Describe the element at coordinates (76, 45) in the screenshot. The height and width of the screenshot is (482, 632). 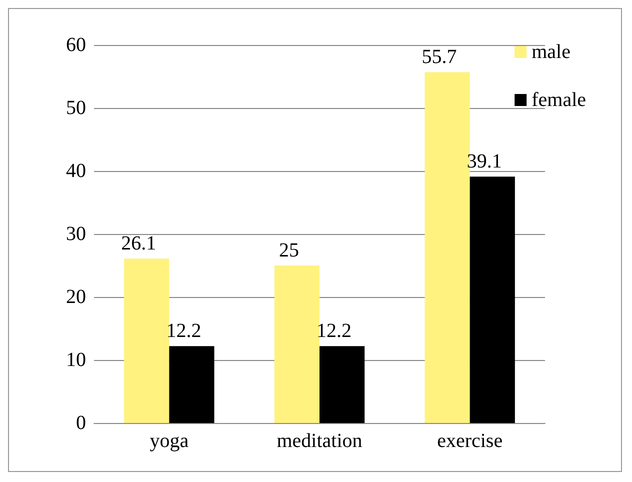
I see `y-tick-label: 60` at that location.